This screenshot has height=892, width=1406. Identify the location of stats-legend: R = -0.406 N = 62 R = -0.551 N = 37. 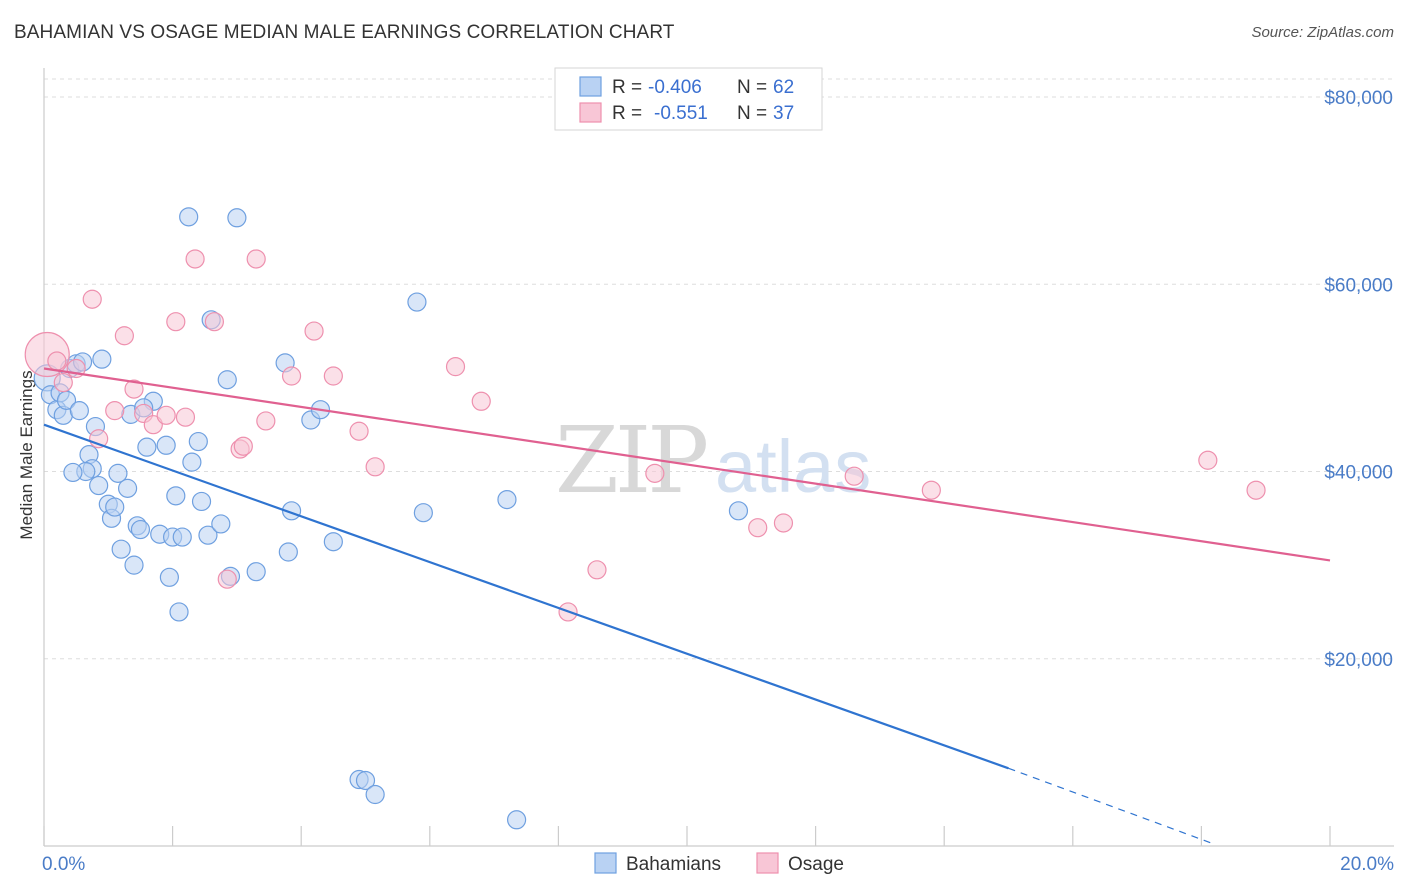
(688, 99).